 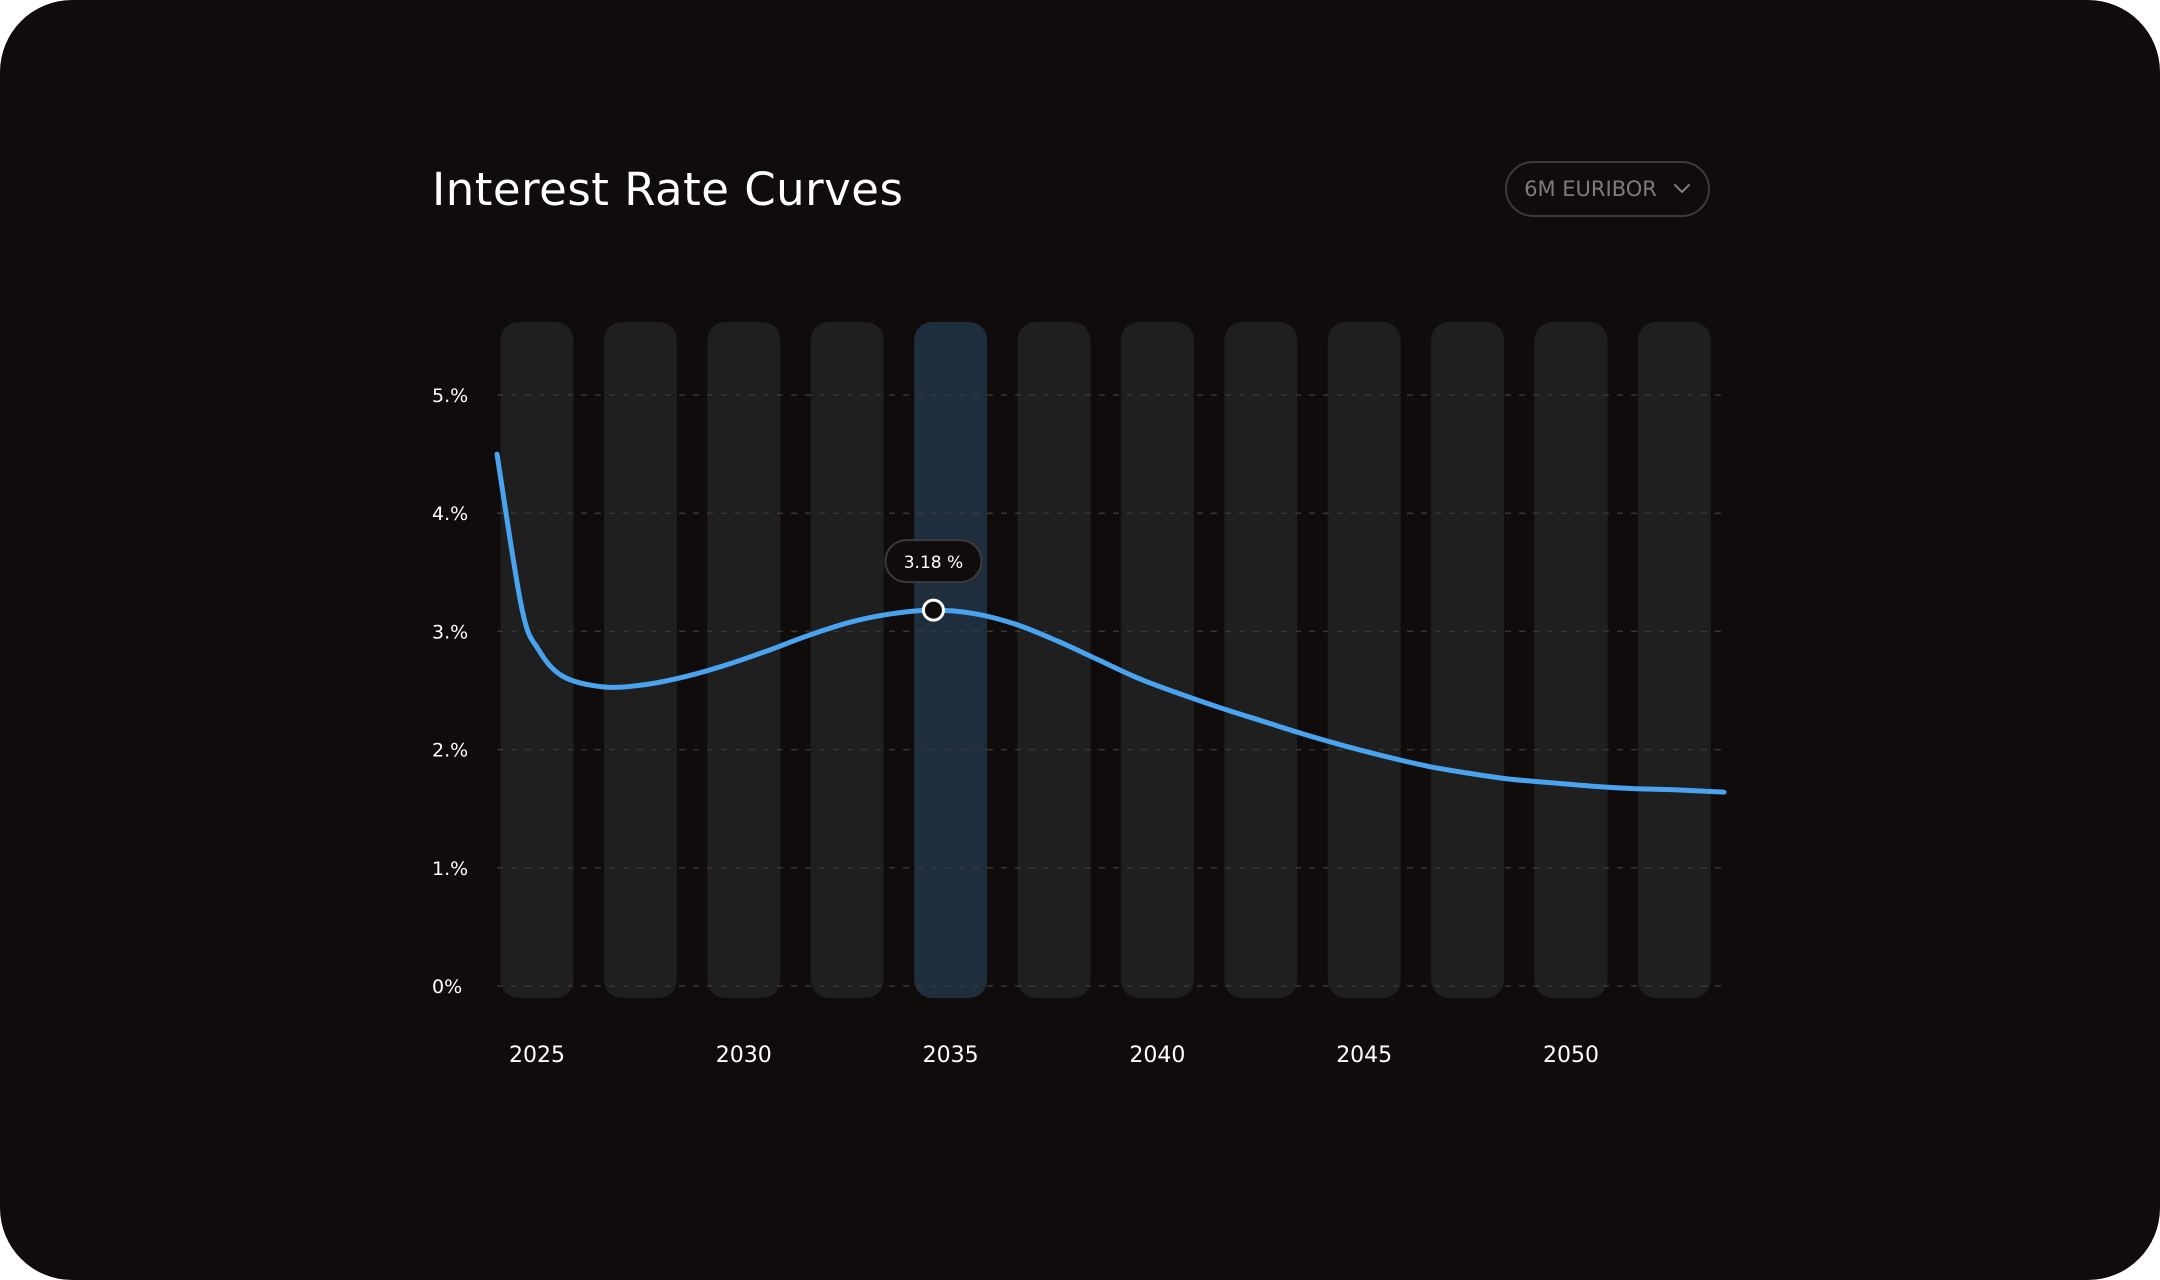 I want to click on tooltip-box, so click(x=933, y=561).